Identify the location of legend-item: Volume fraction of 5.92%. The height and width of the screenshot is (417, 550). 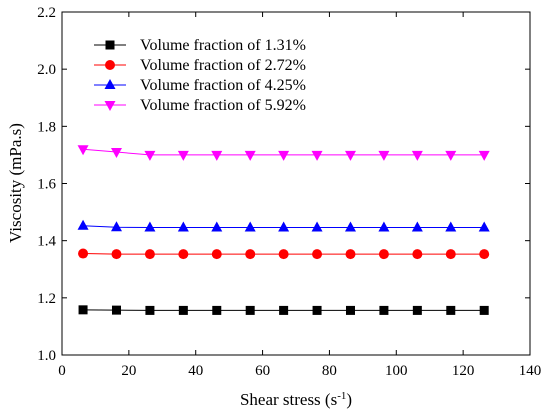
(200, 105).